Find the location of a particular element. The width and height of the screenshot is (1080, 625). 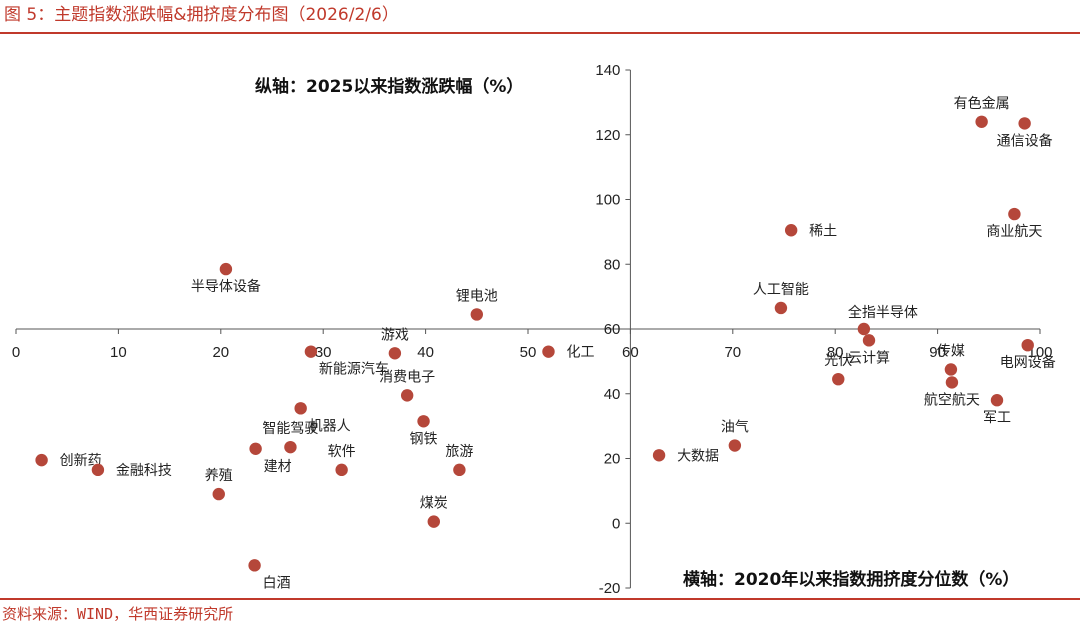

x-axis-title: 横轴：2020年以来指数拥挤度分位数（%） is located at coordinates (851, 579).